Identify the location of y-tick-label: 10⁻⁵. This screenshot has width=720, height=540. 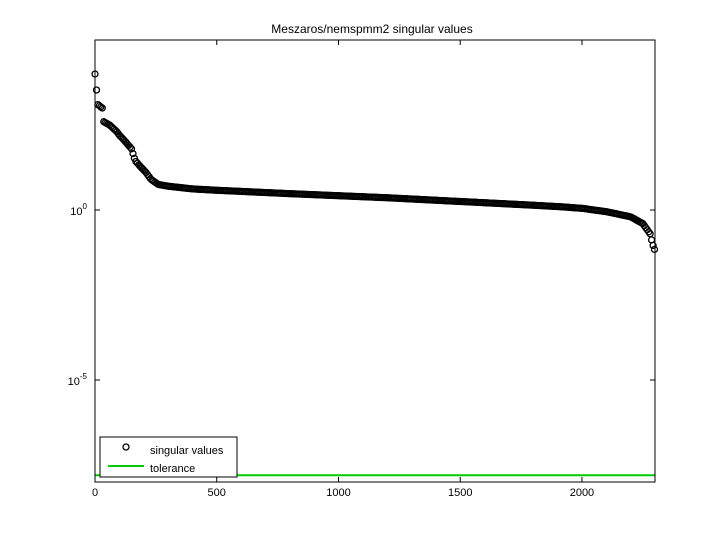
(78, 380).